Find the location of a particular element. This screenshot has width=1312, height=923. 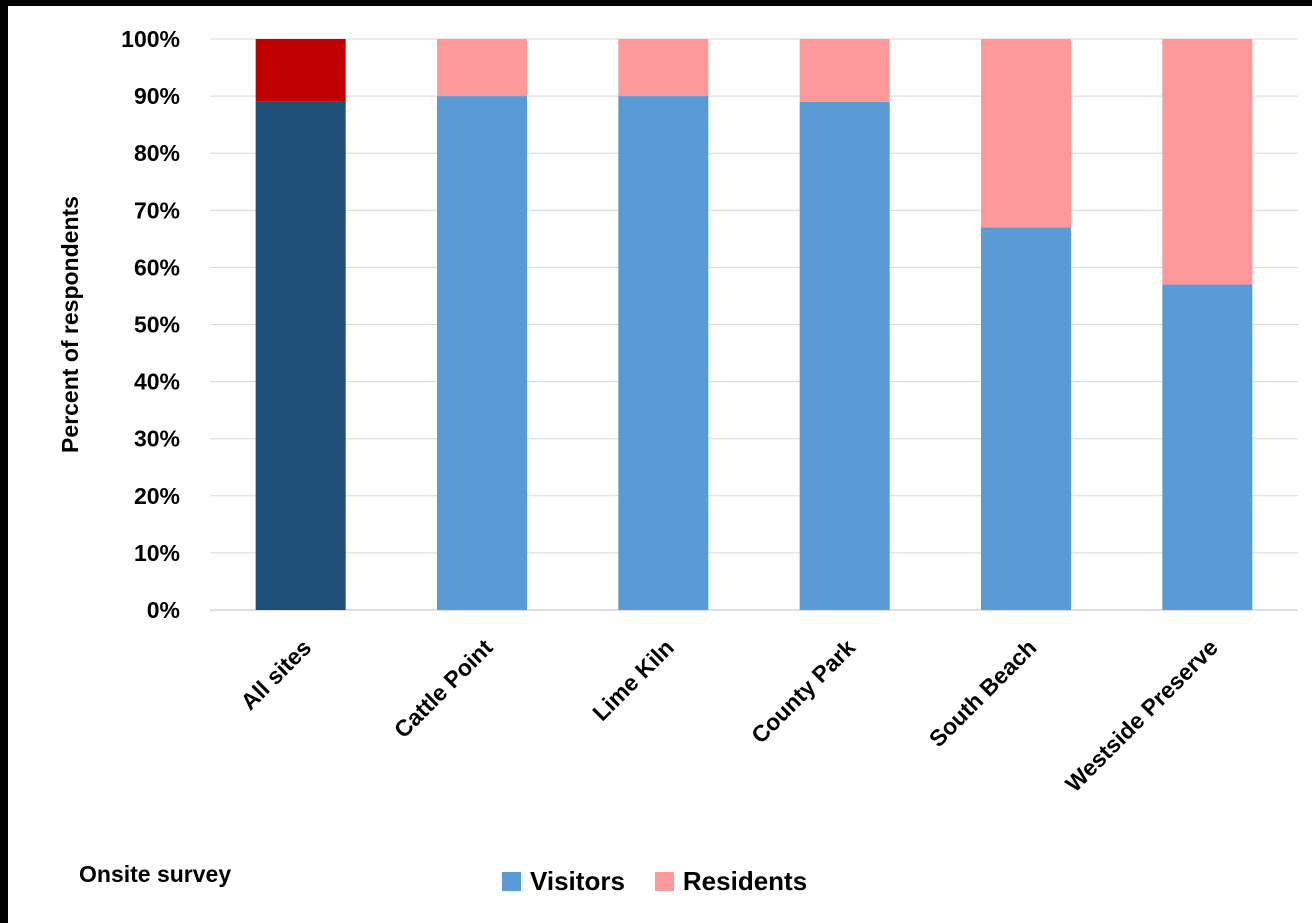

y-tick-label: 90% is located at coordinates (157, 96).